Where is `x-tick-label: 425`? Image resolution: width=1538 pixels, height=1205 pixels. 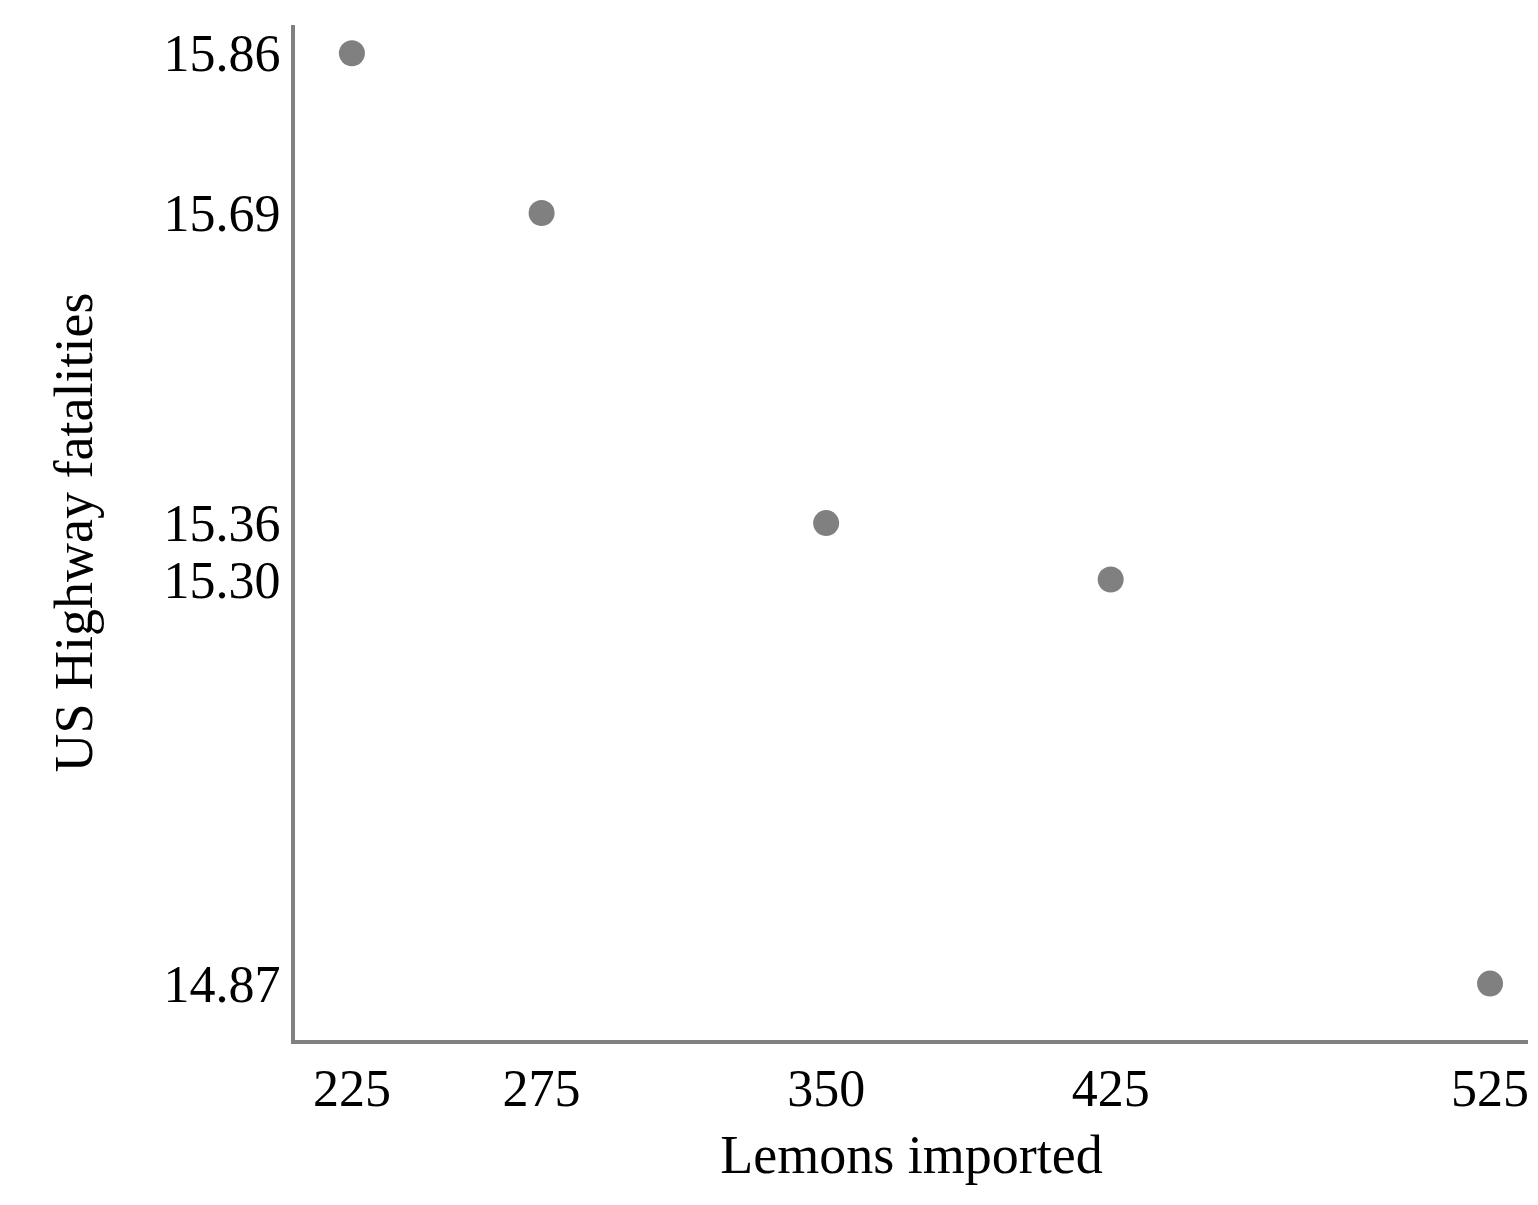
x-tick-label: 425 is located at coordinates (1110, 1089).